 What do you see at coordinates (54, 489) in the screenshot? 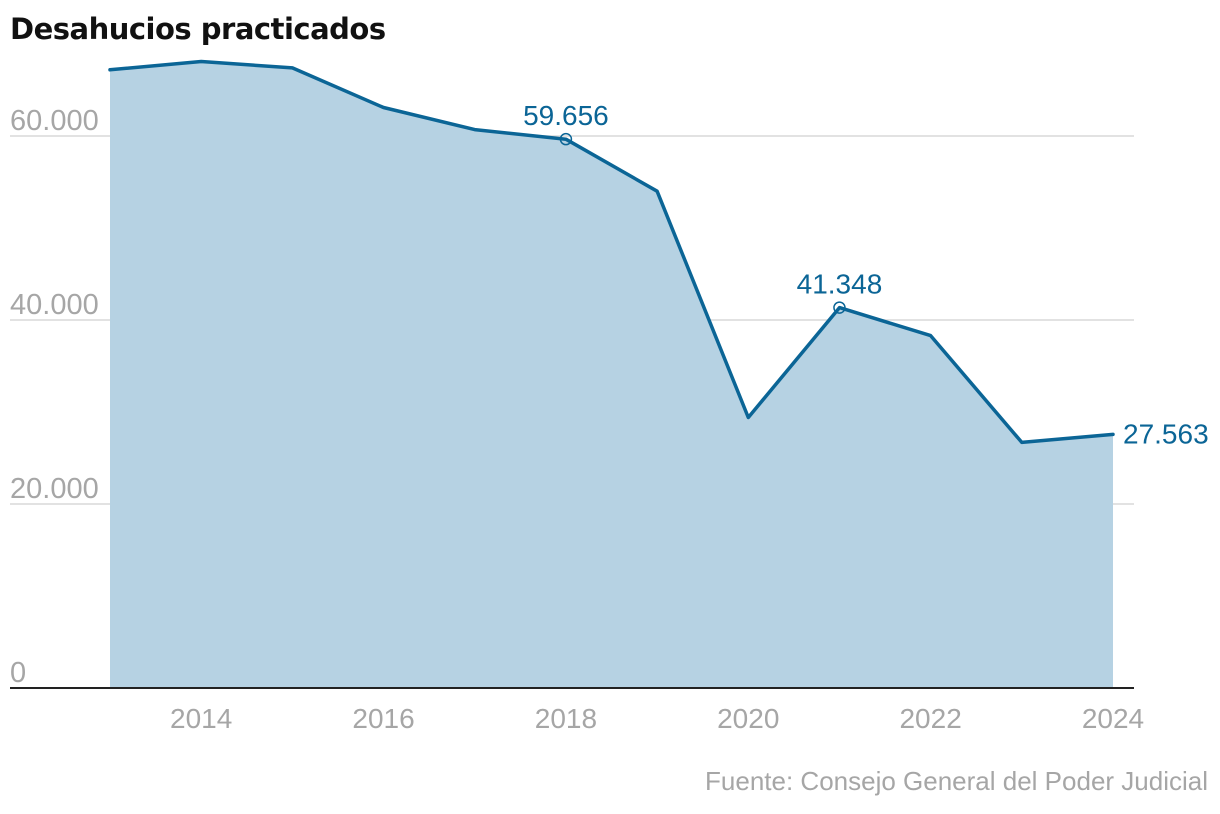
I see `y-tick-label-1: 20.000` at bounding box center [54, 489].